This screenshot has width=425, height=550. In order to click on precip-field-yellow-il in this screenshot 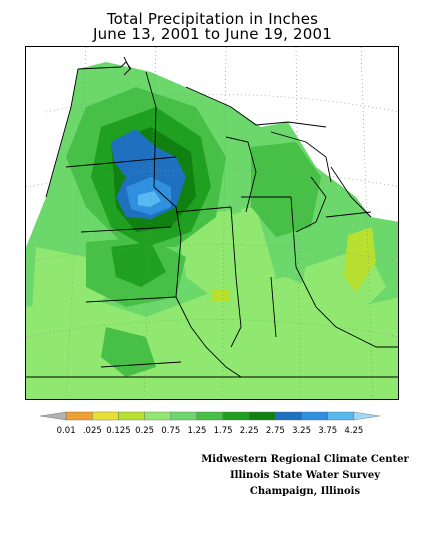, I will do `click(221, 295)`.